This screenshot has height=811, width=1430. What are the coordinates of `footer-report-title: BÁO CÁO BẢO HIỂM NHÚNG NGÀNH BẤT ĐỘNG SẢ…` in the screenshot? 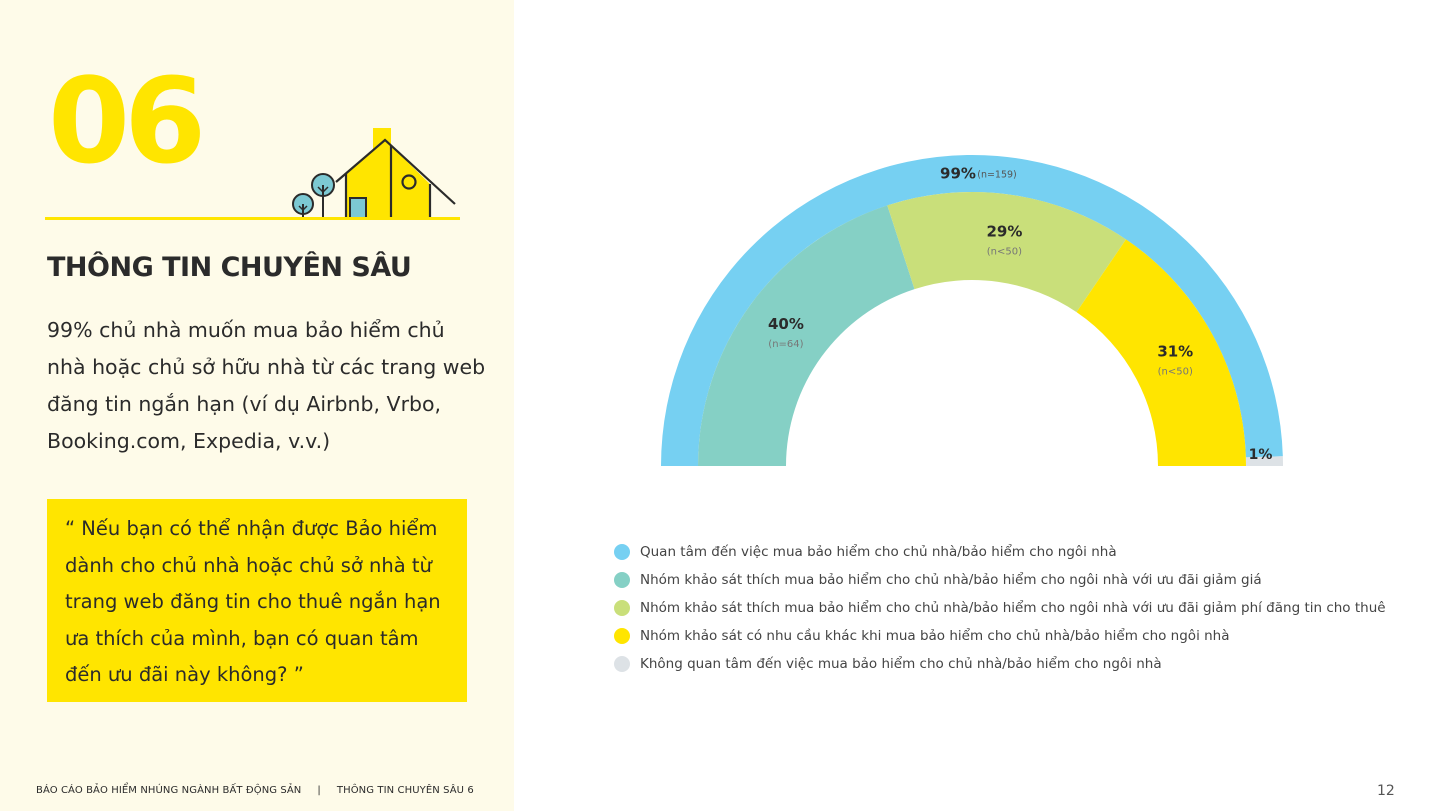 It's located at (169, 790).